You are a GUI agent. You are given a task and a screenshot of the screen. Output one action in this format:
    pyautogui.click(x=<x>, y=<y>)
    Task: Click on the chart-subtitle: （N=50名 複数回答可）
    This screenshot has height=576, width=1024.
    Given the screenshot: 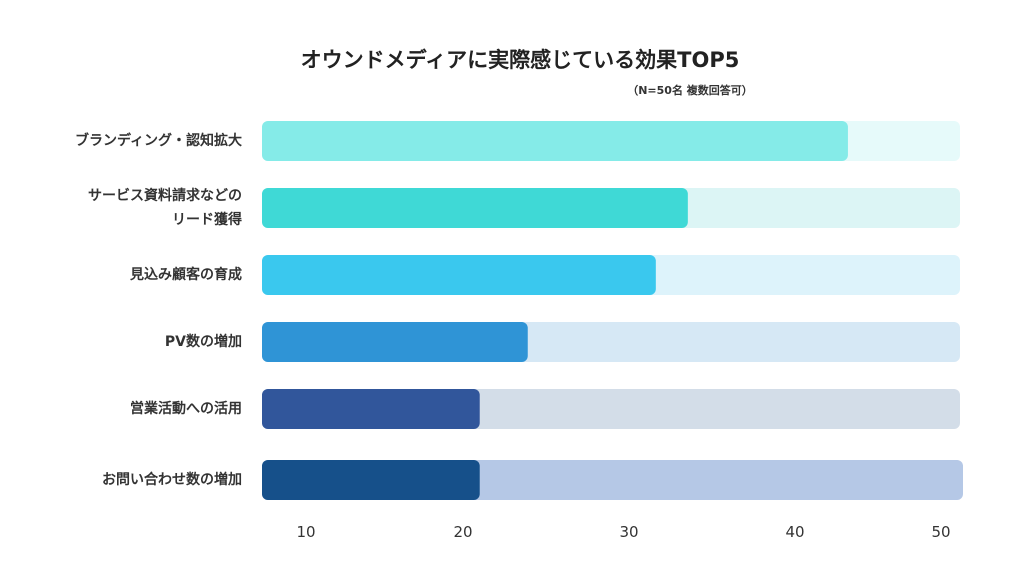 What is the action you would take?
    pyautogui.click(x=690, y=90)
    